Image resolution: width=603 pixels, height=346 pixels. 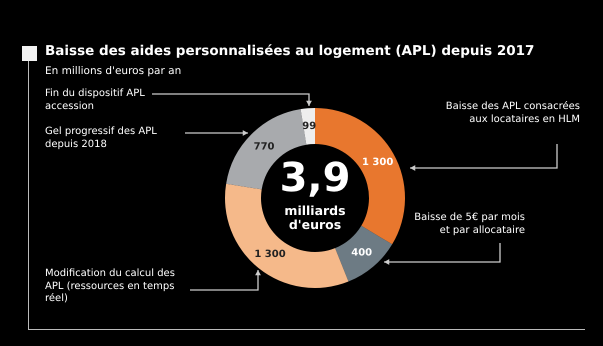 What do you see at coordinates (361, 252) in the screenshot?
I see `data-label: 400` at bounding box center [361, 252].